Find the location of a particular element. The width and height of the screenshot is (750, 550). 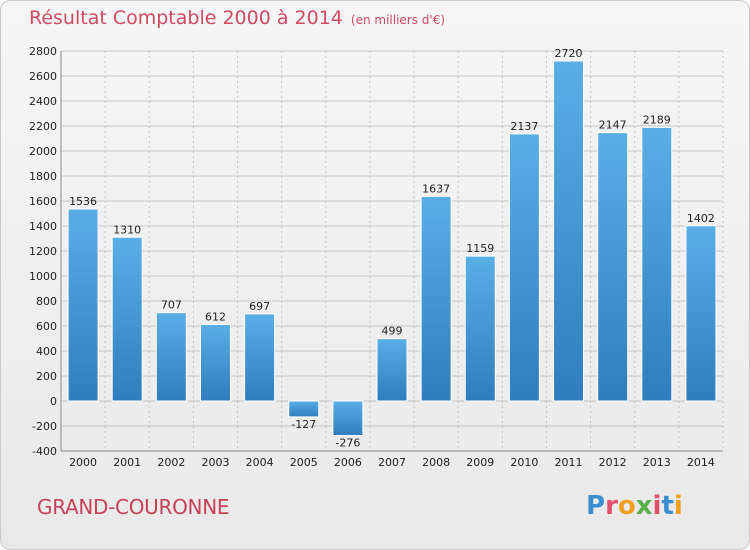

y-tick-label: 1200 is located at coordinates (43, 251).